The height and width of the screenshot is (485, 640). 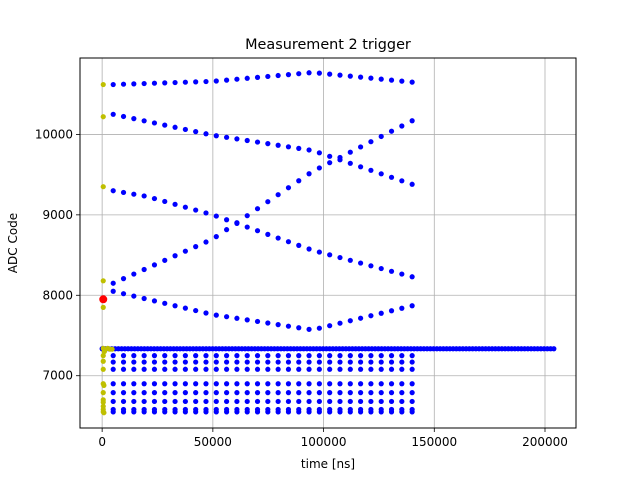 What do you see at coordinates (57, 215) in the screenshot?
I see `y-tick-label: 9000` at bounding box center [57, 215].